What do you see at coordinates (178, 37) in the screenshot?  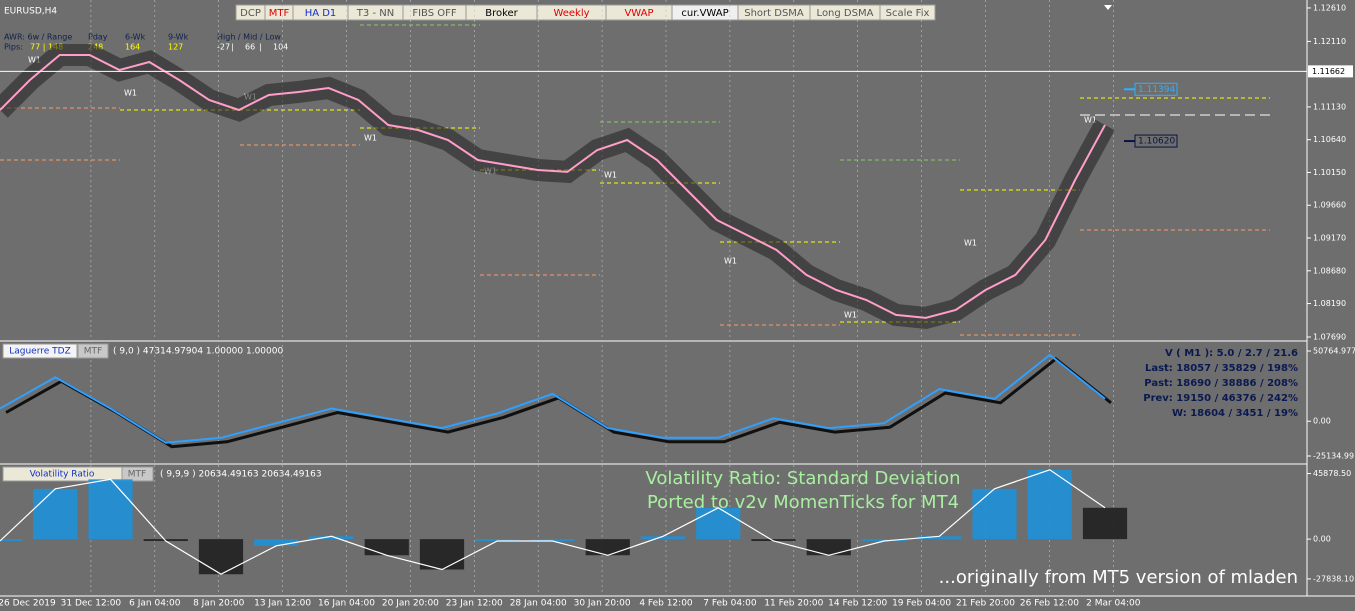 I see `info-header: 9-Wk` at bounding box center [178, 37].